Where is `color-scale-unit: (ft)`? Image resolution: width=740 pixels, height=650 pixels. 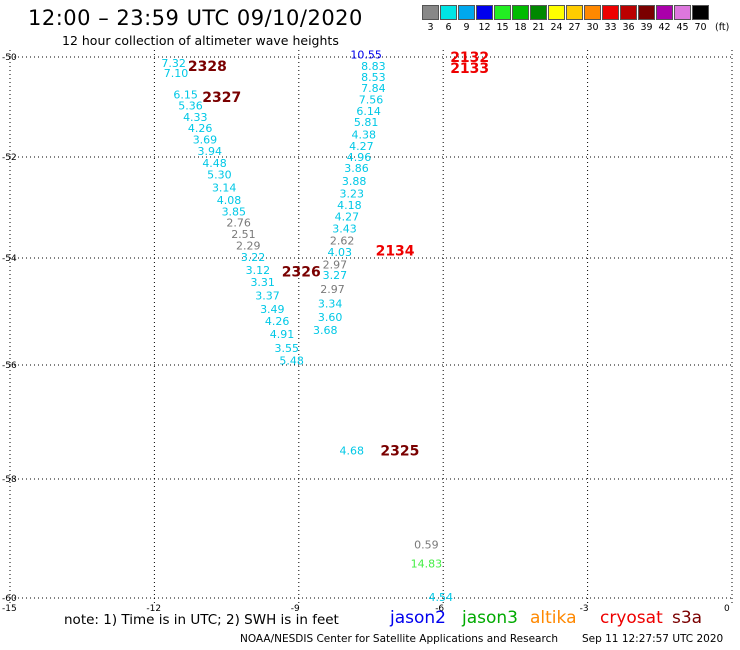 color-scale-unit: (ft) is located at coordinates (722, 27).